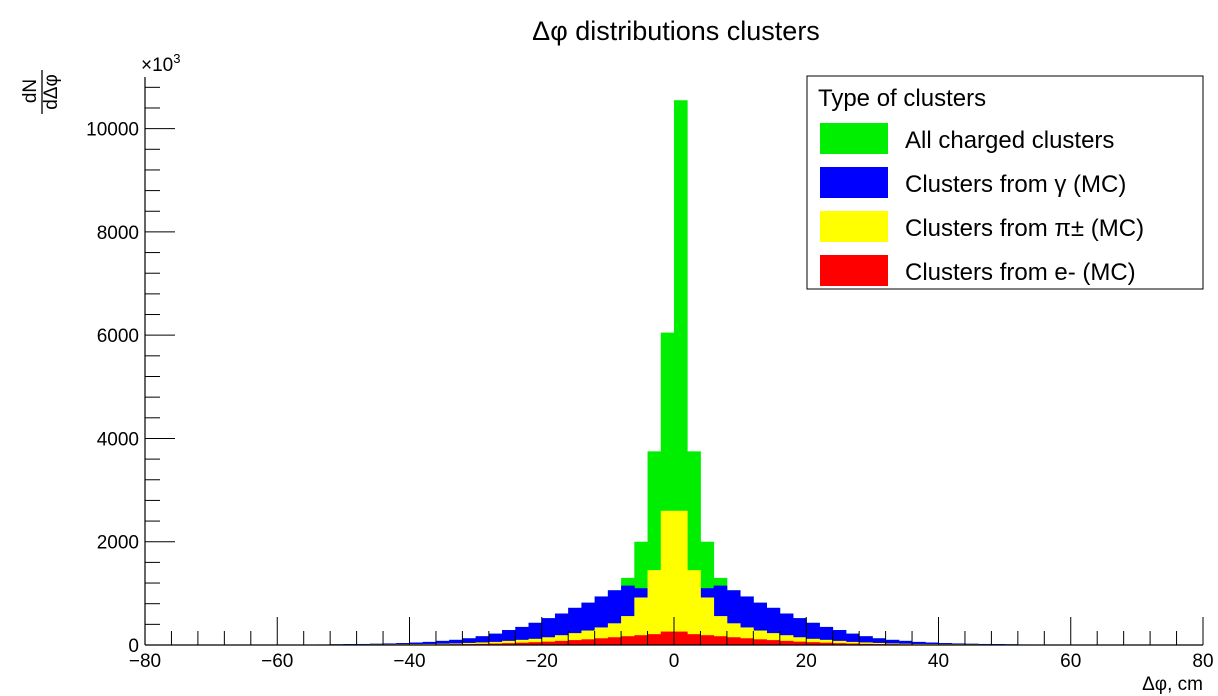 The width and height of the screenshot is (1218, 696). Describe the element at coordinates (1009, 140) in the screenshot. I see `legend-label-all-charged: All charged clusters` at that location.